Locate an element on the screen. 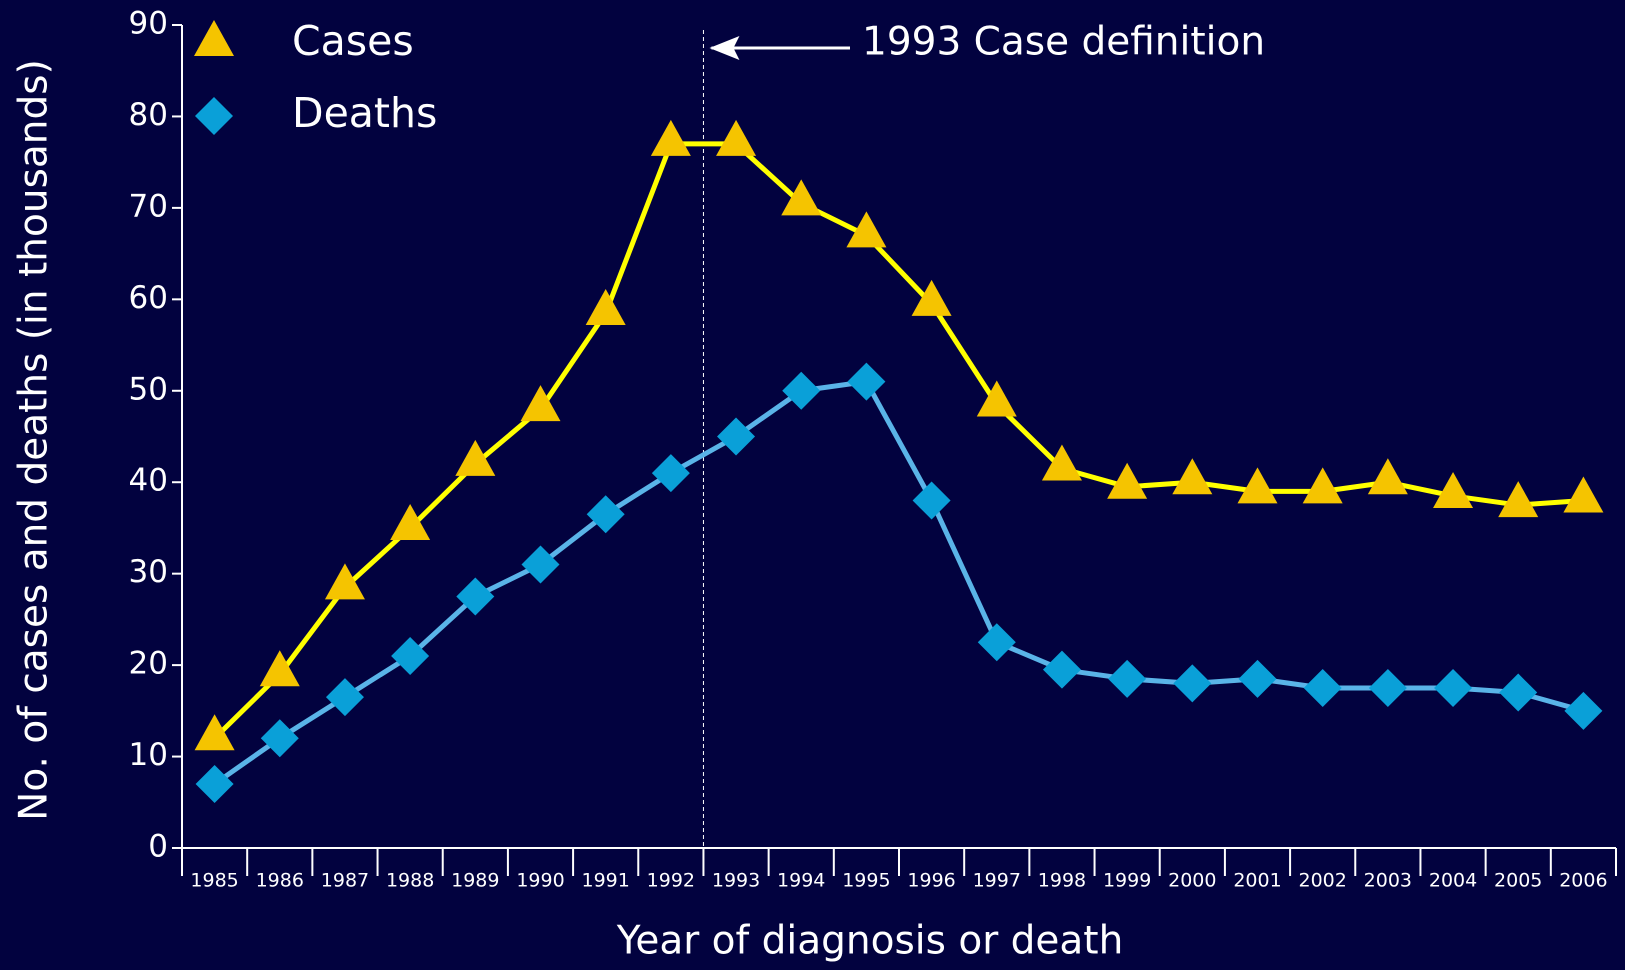  y-tick-label: 40 is located at coordinates (148, 481).